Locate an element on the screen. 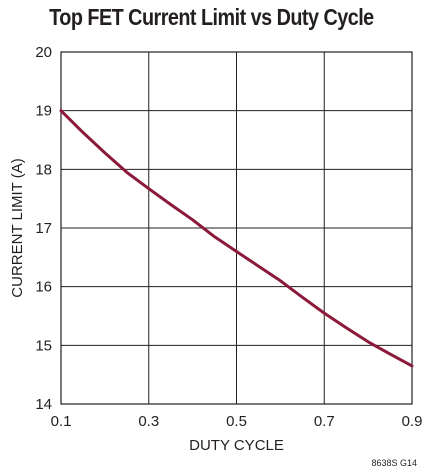 The height and width of the screenshot is (473, 423). y-tick-label: 17 is located at coordinates (43, 228).